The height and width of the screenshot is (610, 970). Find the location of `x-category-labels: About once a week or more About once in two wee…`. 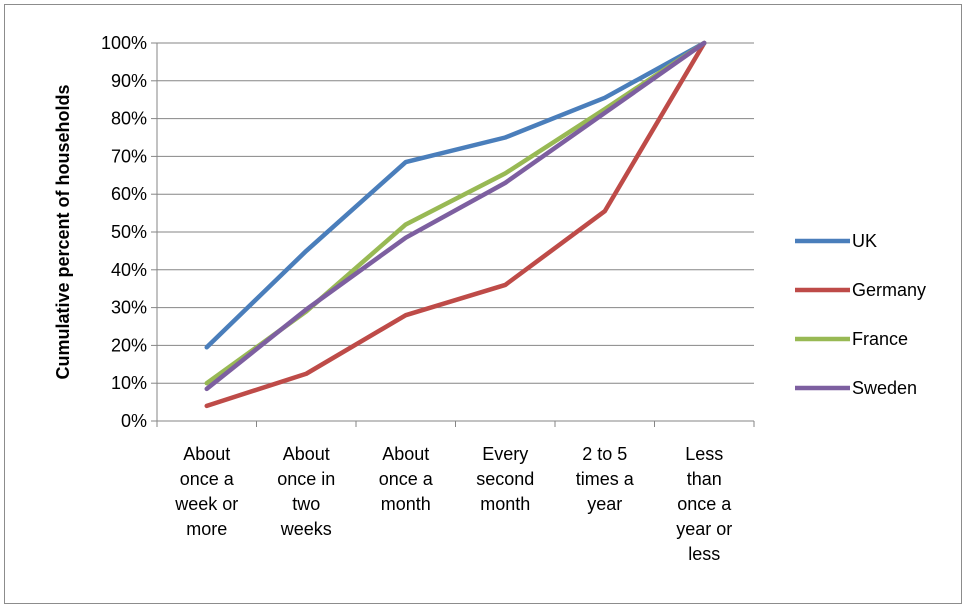

x-category-labels: About once a week or more About once in two wee… is located at coordinates (453, 504).